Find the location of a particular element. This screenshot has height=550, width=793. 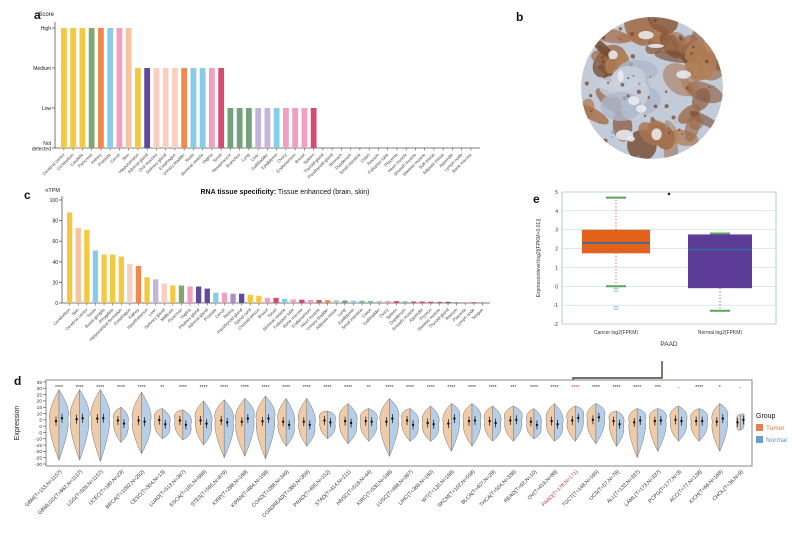

cancer-type-label: COAD(T=288,N=349) is located at coordinates (271, 489).